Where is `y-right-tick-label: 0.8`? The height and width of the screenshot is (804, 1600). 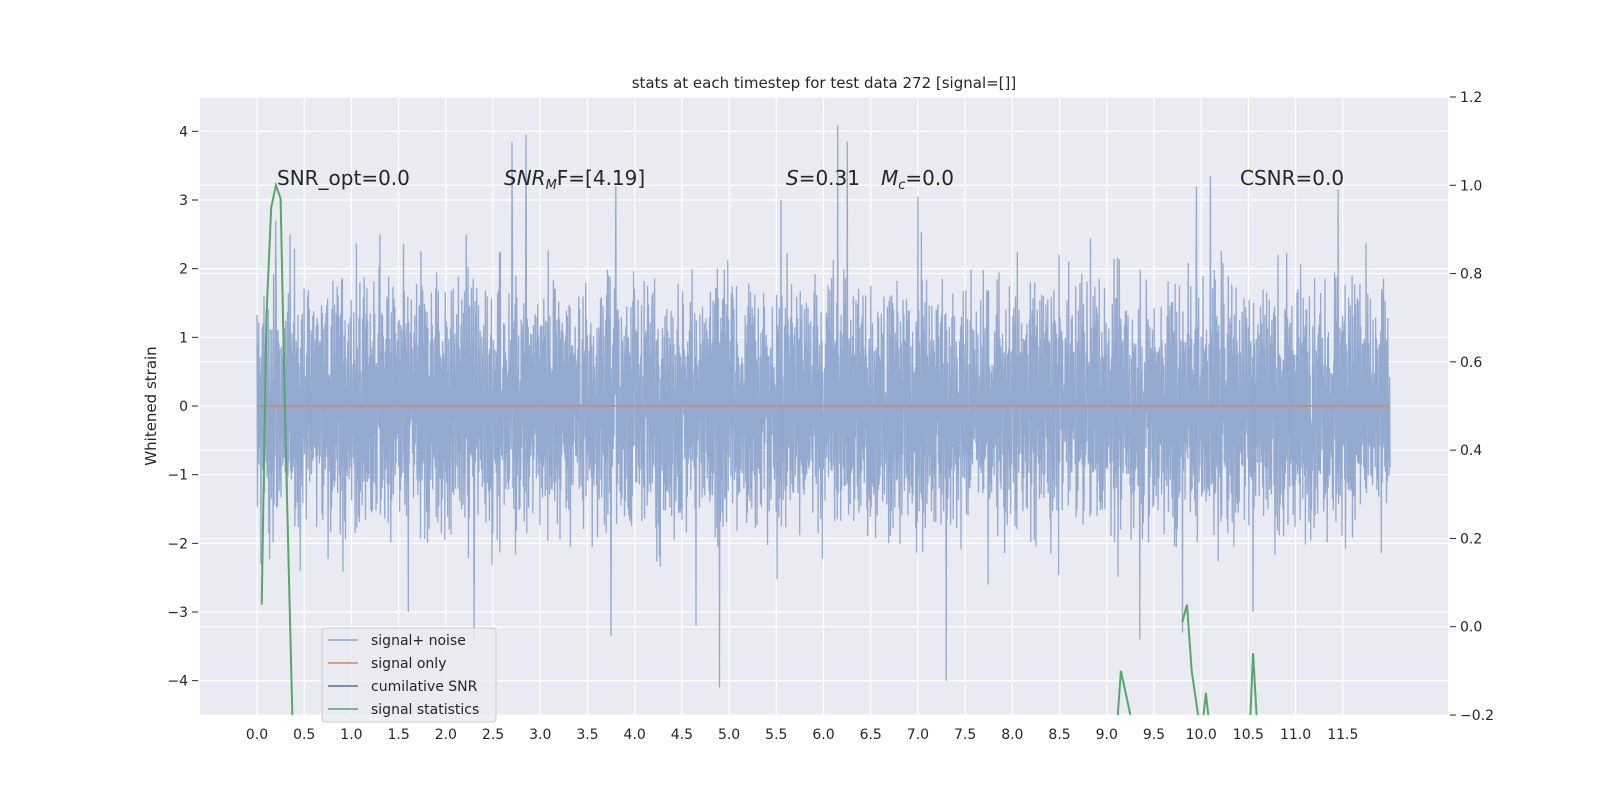
y-right-tick-label: 0.8 is located at coordinates (1471, 275).